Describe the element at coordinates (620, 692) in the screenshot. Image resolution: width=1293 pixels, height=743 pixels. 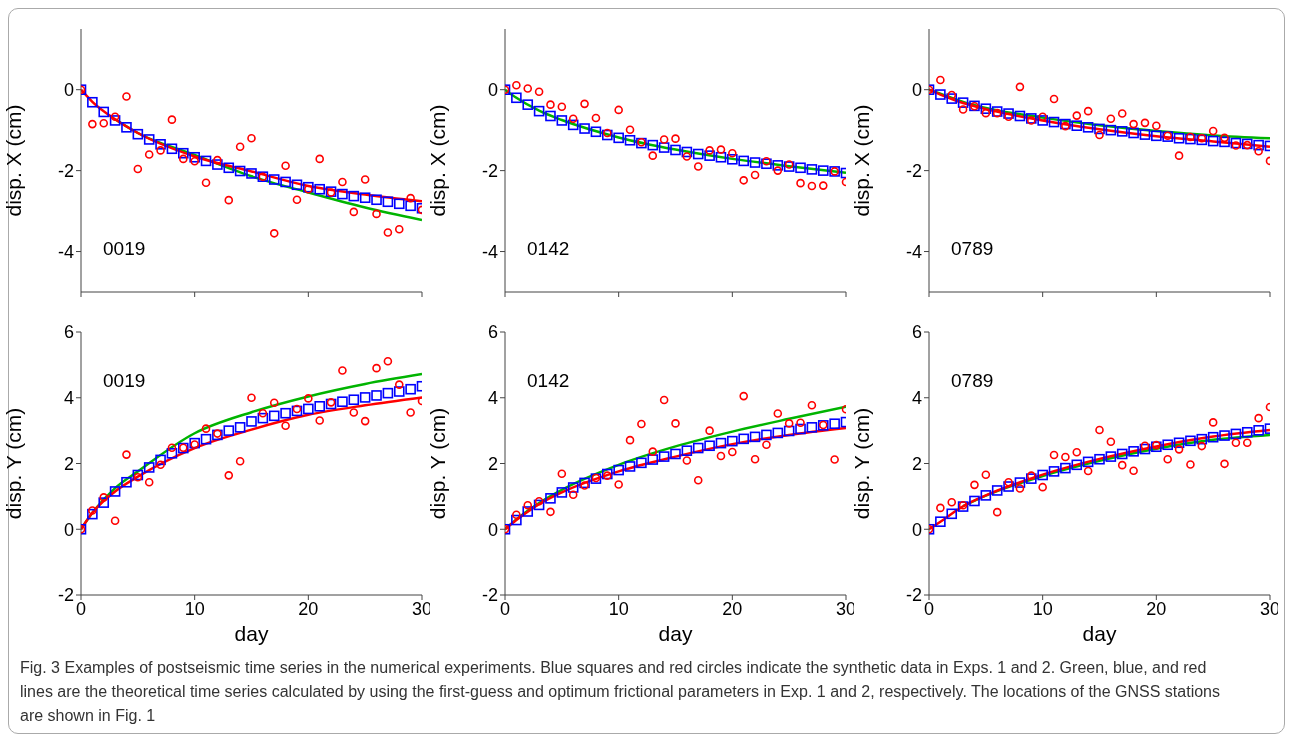
I see `caption: Fig. 3 Examples of postseismic time series in the numerical experiments. Blue squares and red circles indicate the synthetic data in Exps. 1 and 2. Green, blue, and red lines are the theoretical time series calculated by using the first-guess and optimum frictional parameters in Exp. 1 and 2, respectively. The locations of the GNSS stations are shown in Fig. 1` at that location.